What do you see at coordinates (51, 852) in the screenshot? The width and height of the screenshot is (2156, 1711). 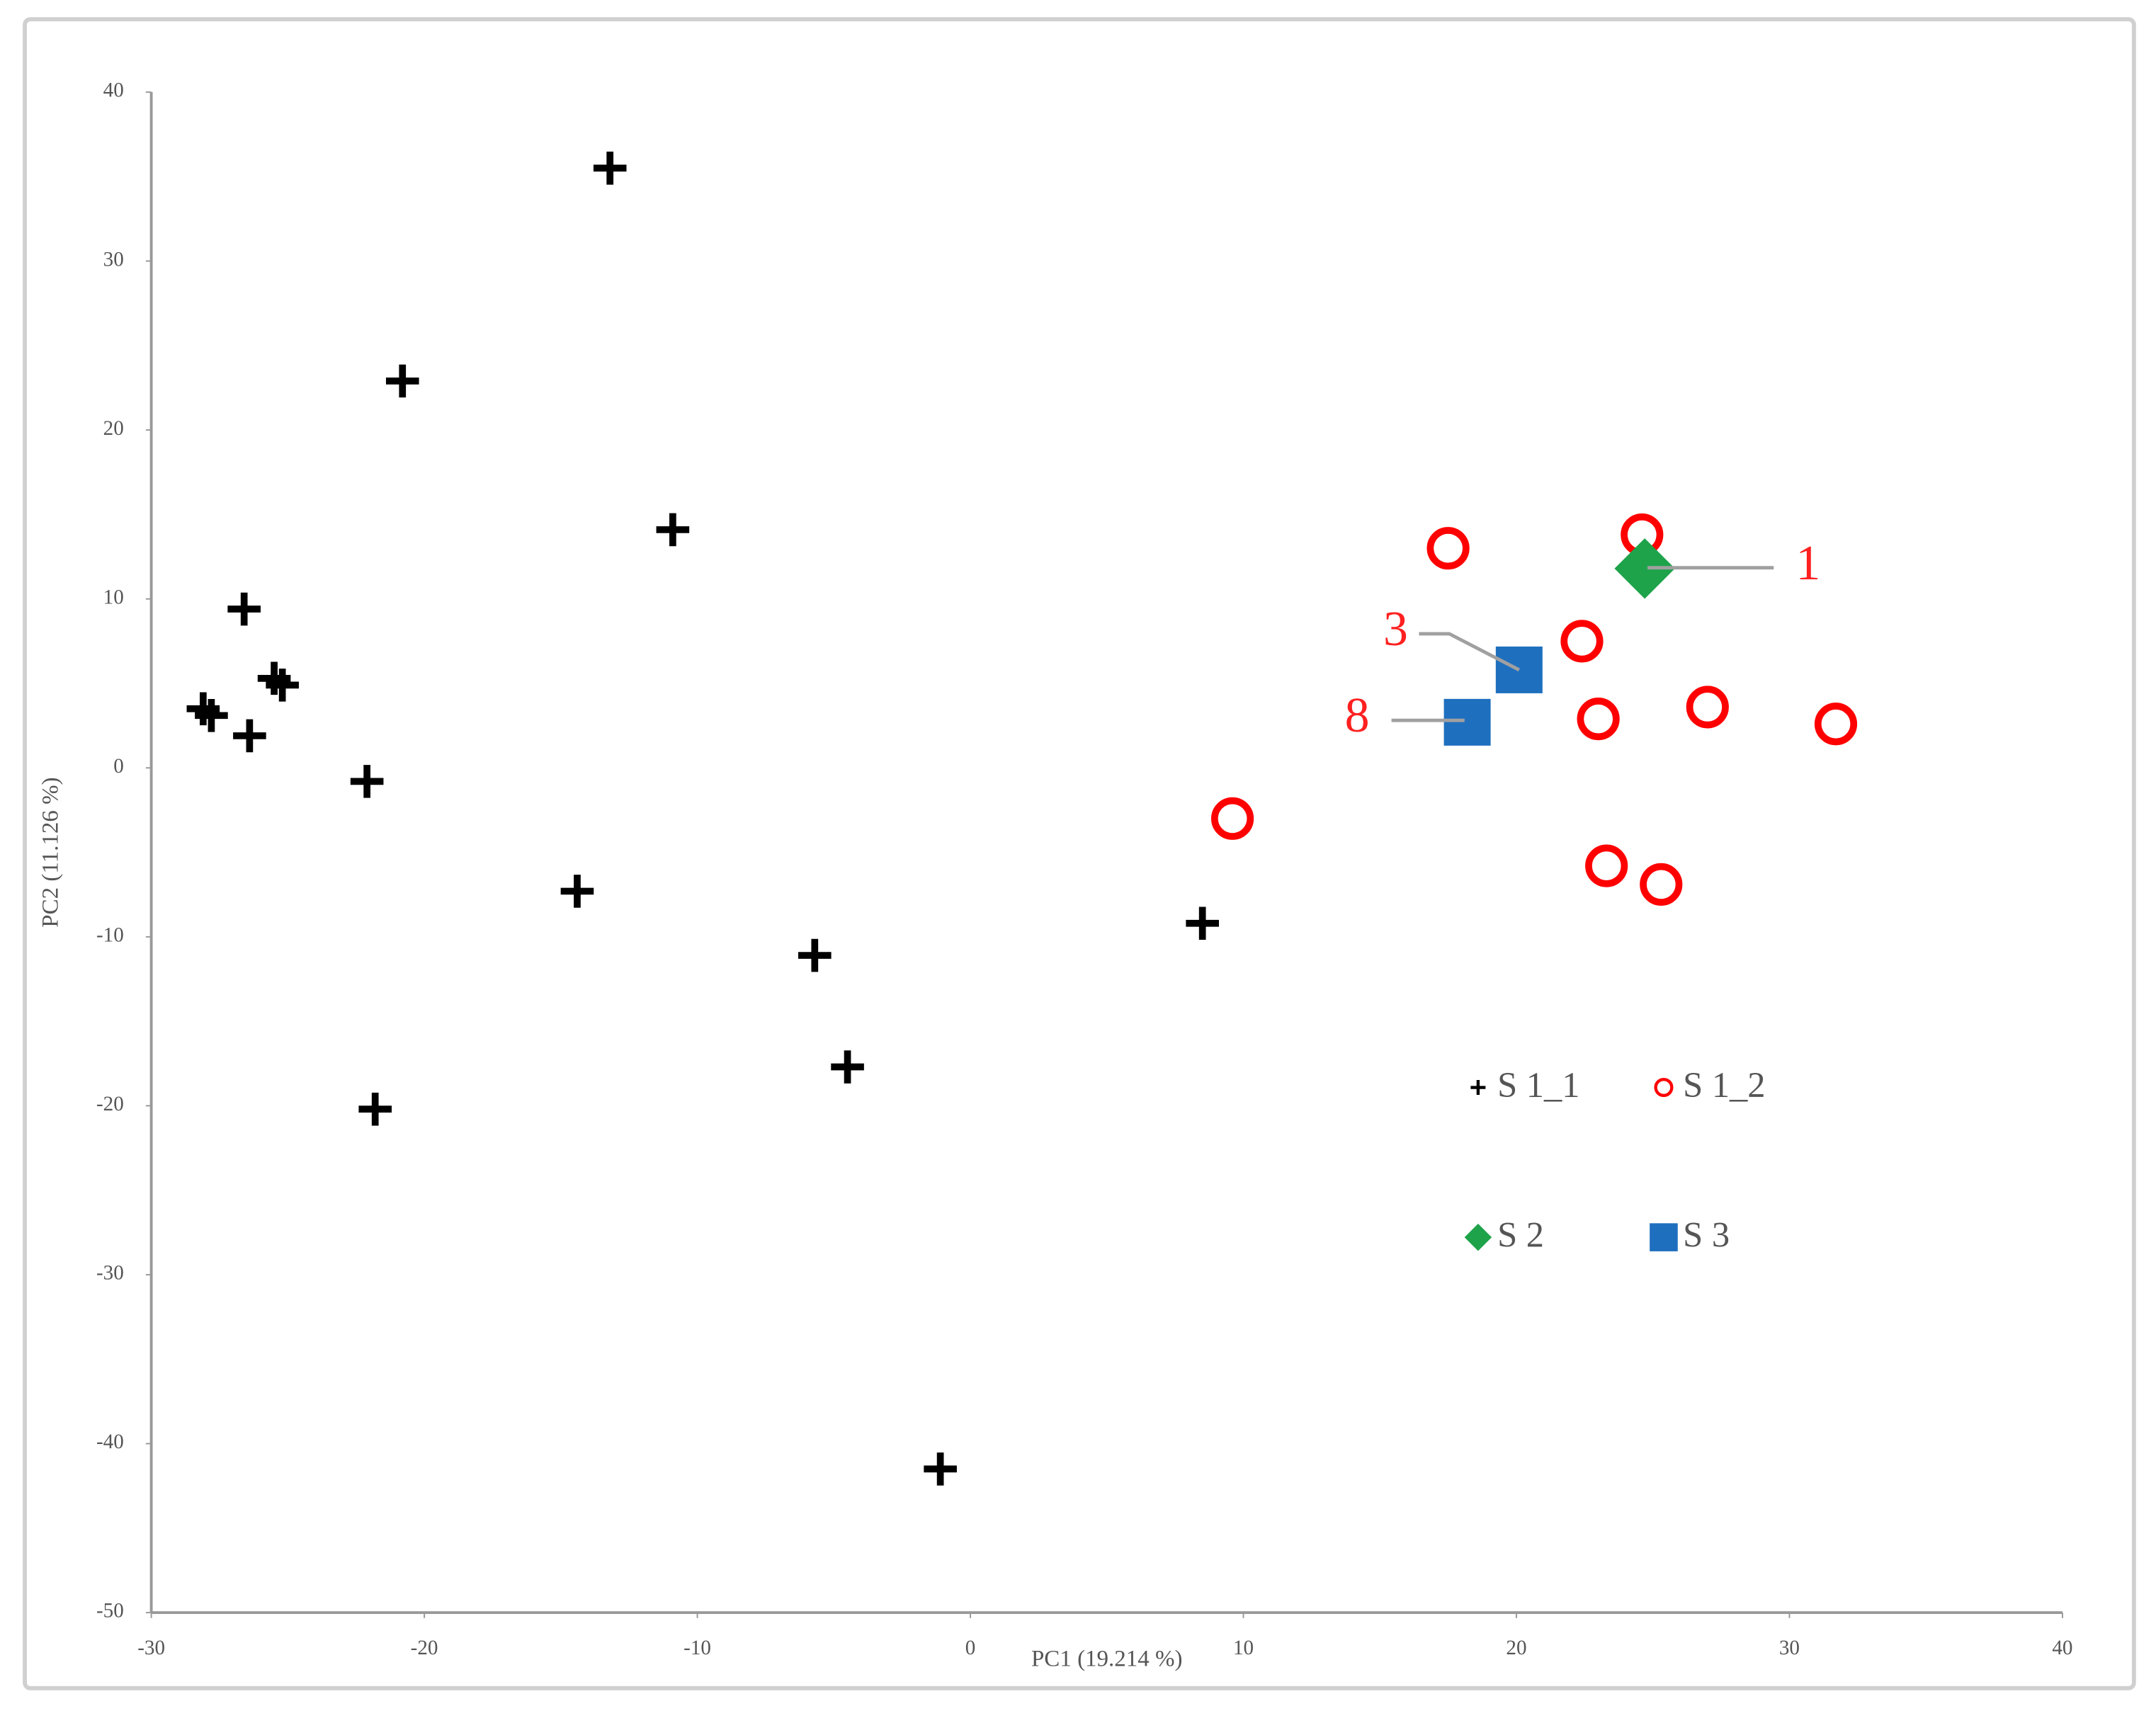 I see `y-axis-label: PC2 (11.126 %)` at bounding box center [51, 852].